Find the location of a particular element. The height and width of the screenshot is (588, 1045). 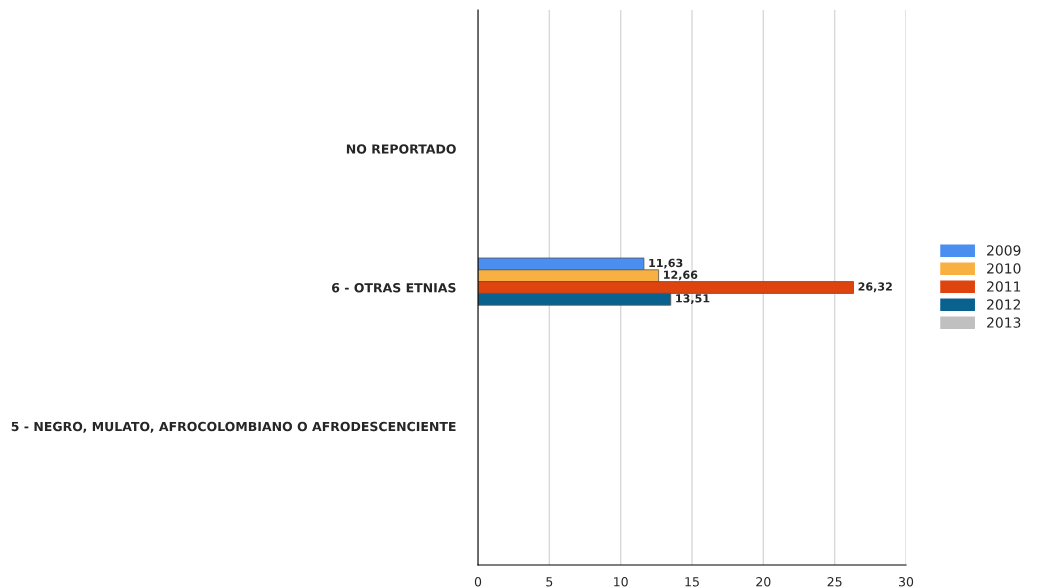

x-tick-label: 20 is located at coordinates (763, 582).